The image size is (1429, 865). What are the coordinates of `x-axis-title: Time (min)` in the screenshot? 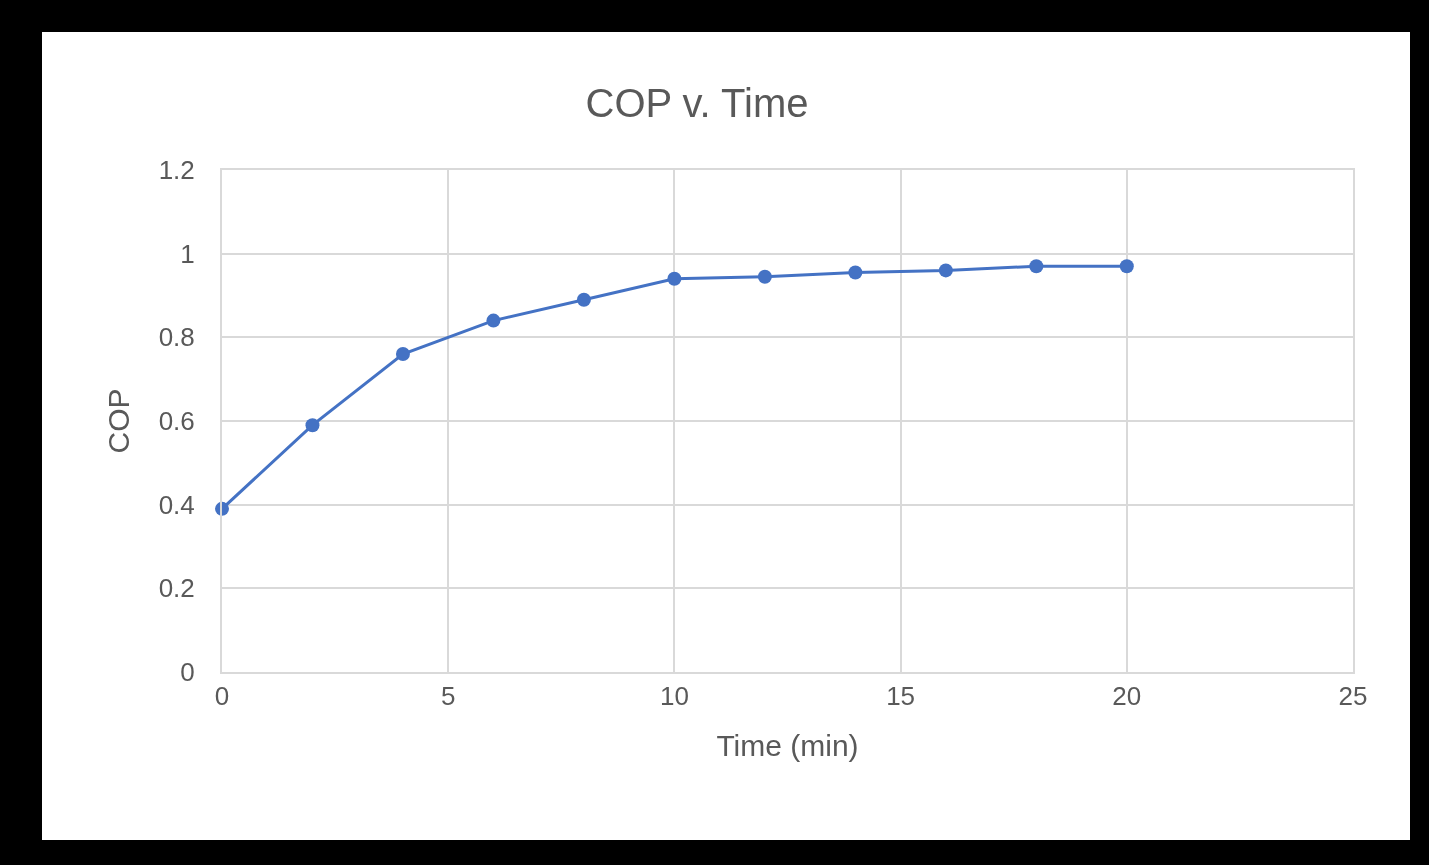 It's located at (787, 746).